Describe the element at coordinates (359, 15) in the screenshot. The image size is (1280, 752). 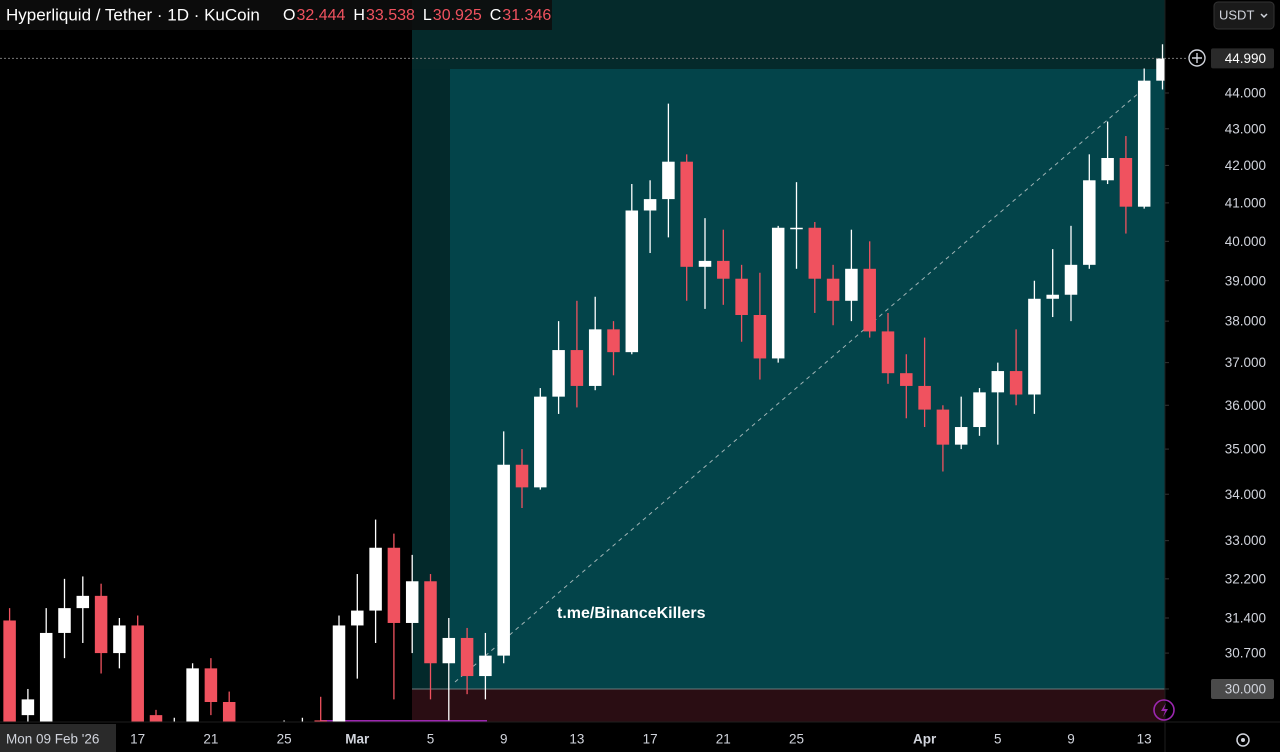
I see `ohlc-key: H` at that location.